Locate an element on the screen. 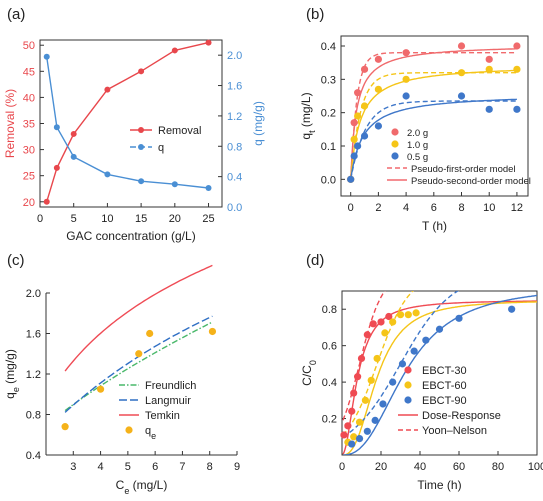 The image size is (543, 501). x-tick-label: 80 is located at coordinates (498, 467).